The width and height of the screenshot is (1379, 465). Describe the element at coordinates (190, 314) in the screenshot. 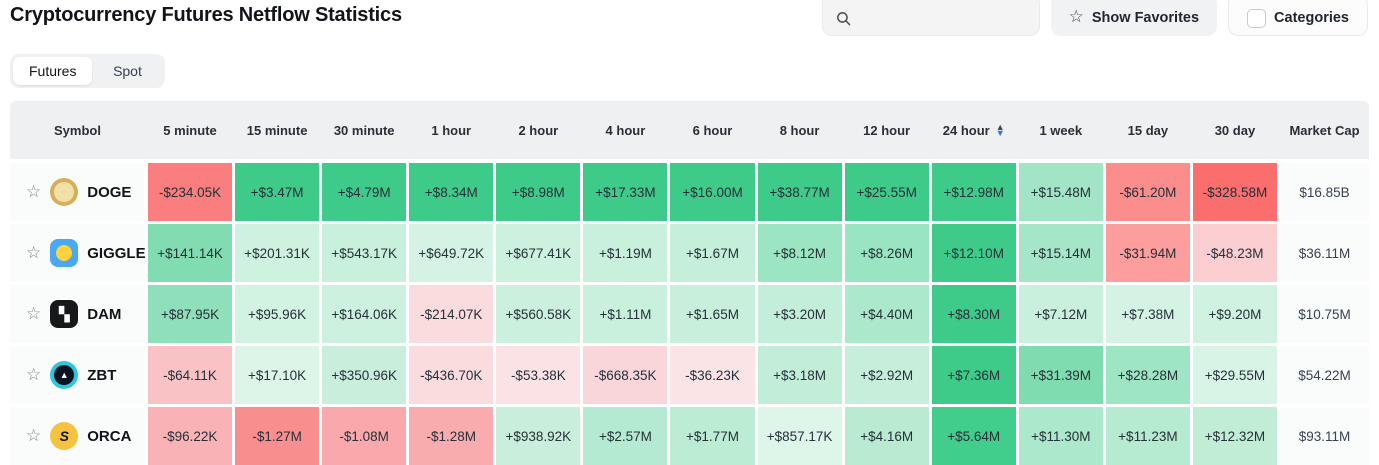

I see `netflow-cell: +$87.95K` at that location.